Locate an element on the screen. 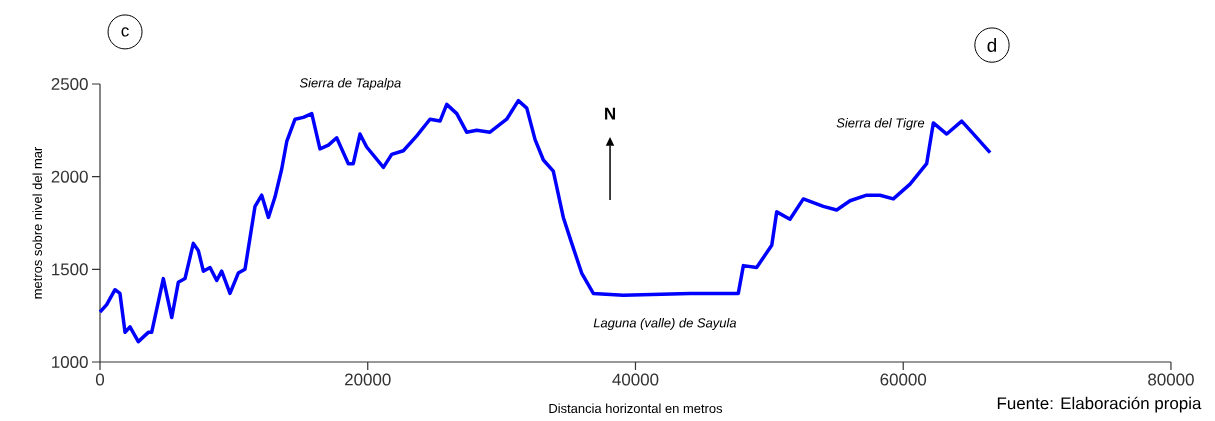  source-note: Fuente: Elaboración propia is located at coordinates (1099, 404).